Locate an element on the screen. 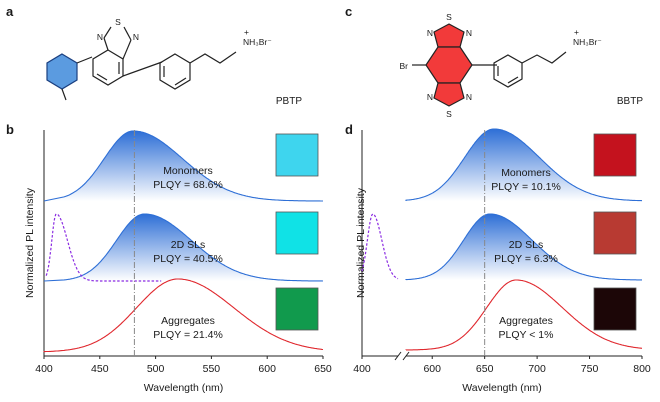 The width and height of the screenshot is (660, 402). panel-label-d: d is located at coordinates (349, 129).